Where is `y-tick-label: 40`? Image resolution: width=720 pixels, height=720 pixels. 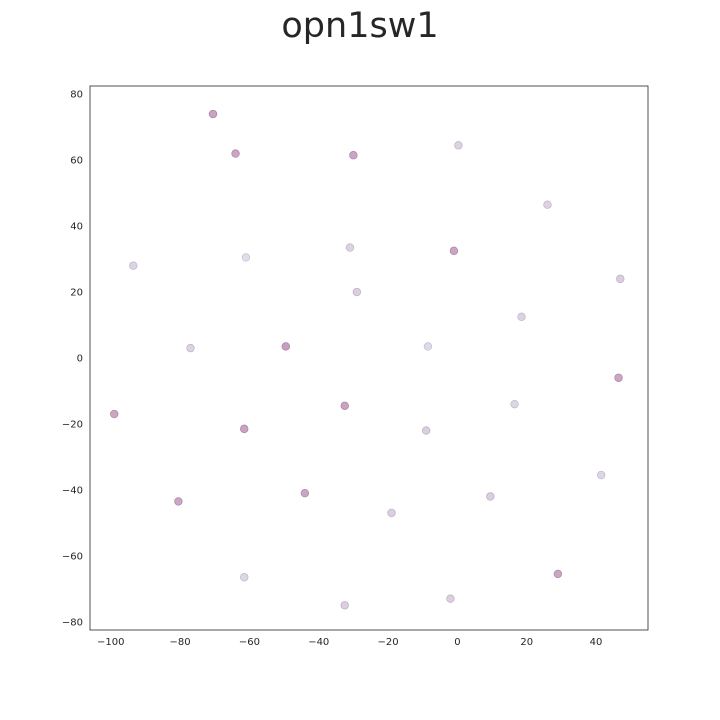
y-tick-label: 40 is located at coordinates (76, 227).